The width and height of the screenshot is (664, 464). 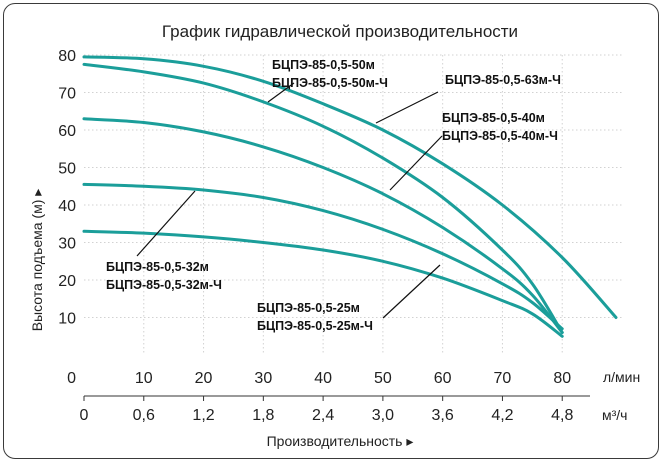 What do you see at coordinates (493, 118) in the screenshot?
I see `annotation-label: БЦПЭ-85-0,5-40м` at bounding box center [493, 118].